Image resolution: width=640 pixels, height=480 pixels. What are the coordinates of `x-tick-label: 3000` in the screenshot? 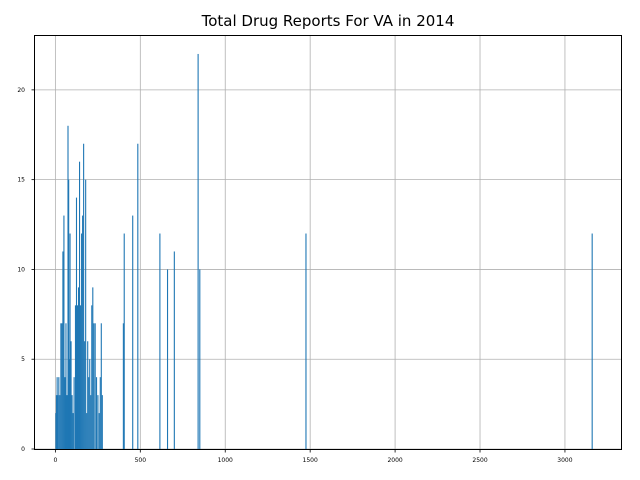 It's located at (564, 460).